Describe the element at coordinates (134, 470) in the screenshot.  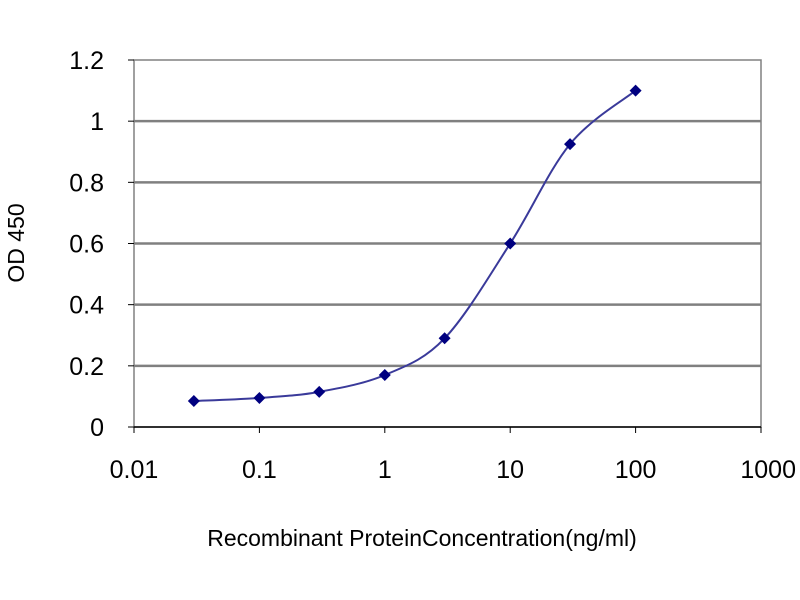
I see `x-tick-label: 0.01` at that location.